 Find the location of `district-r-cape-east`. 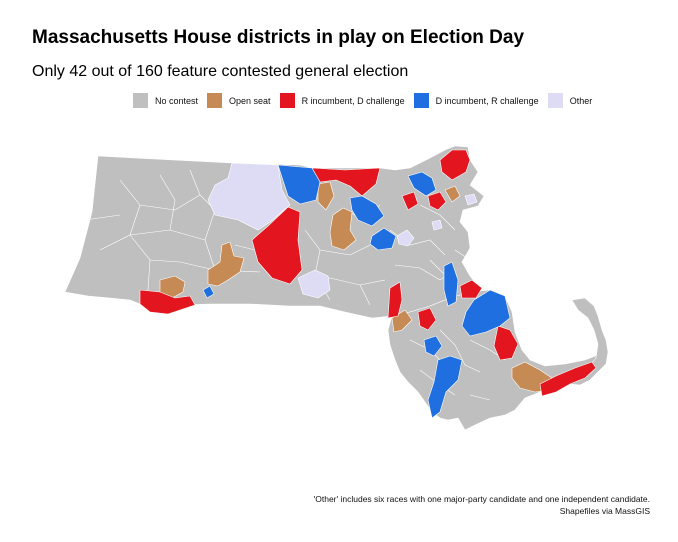

district-r-cape-east is located at coordinates (568, 379).